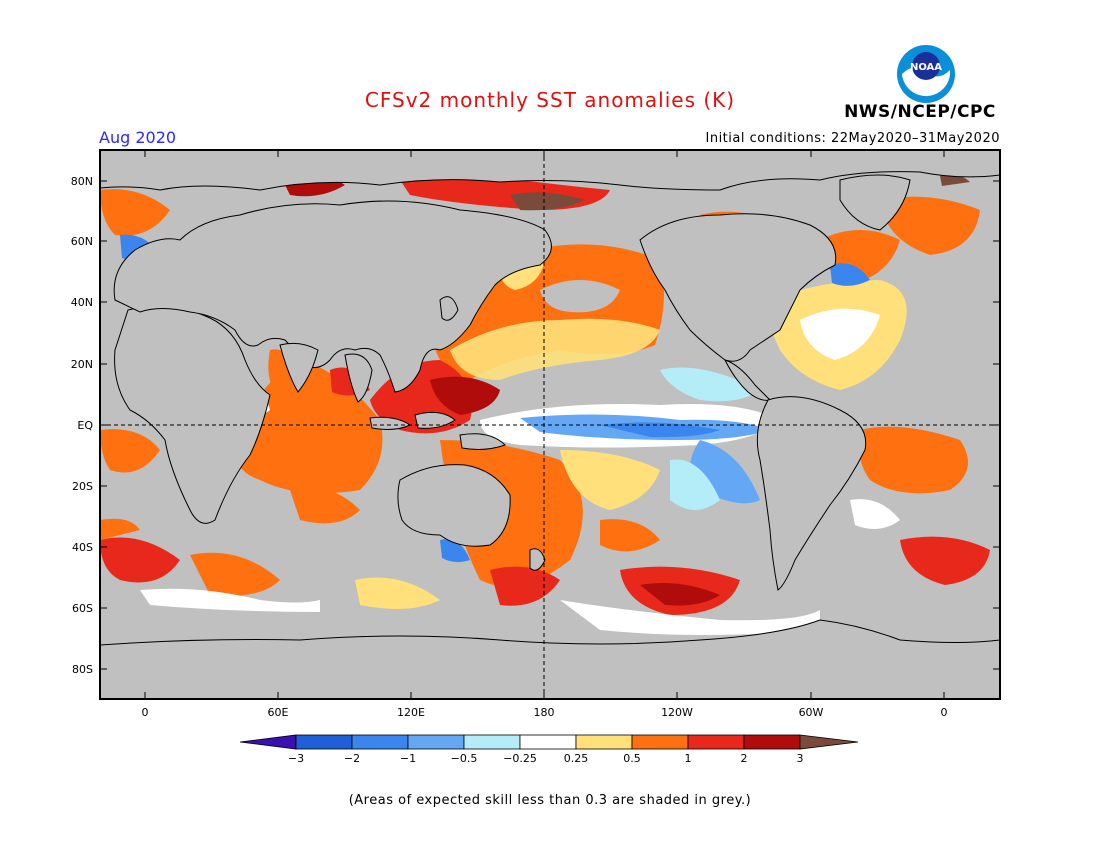 This screenshot has width=1100, height=850. Describe the element at coordinates (192, 414) in the screenshot. I see `africa` at that location.